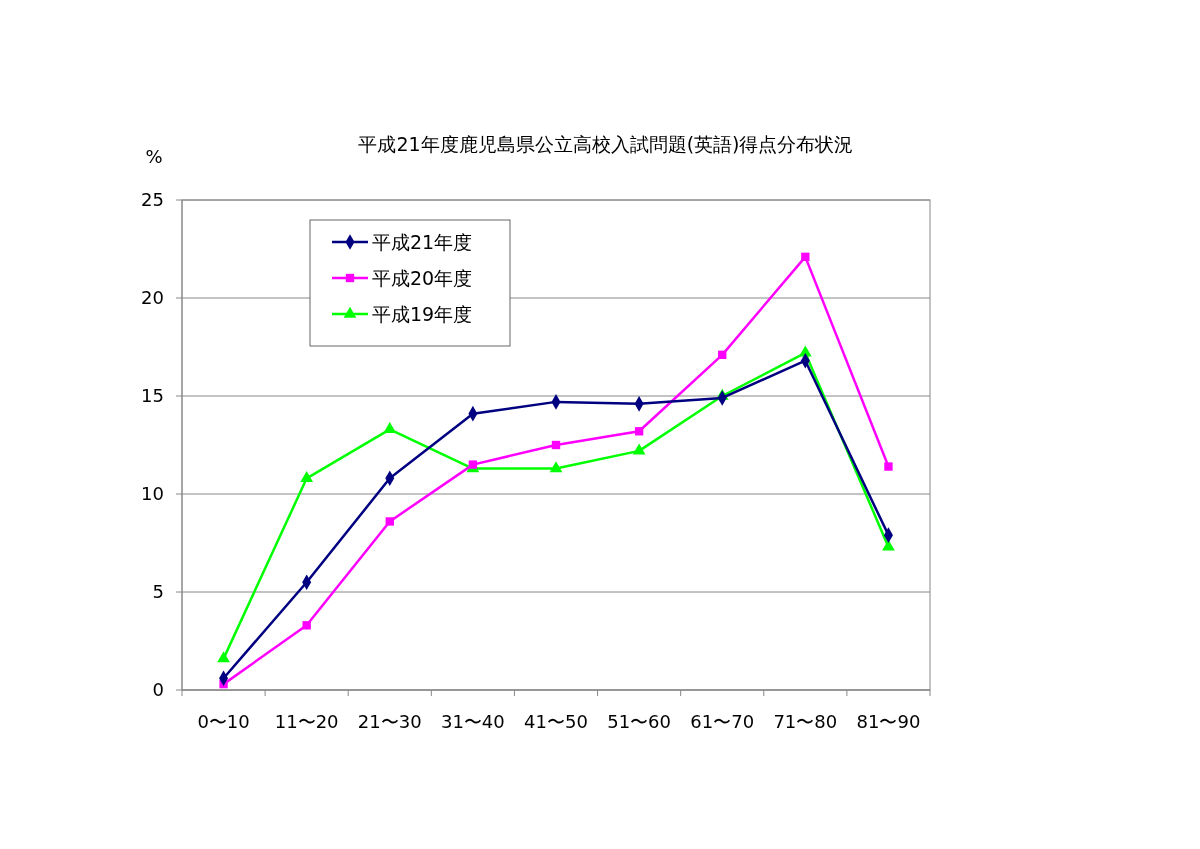  Describe the element at coordinates (152, 396) in the screenshot. I see `y-tick-label: 15` at that location.